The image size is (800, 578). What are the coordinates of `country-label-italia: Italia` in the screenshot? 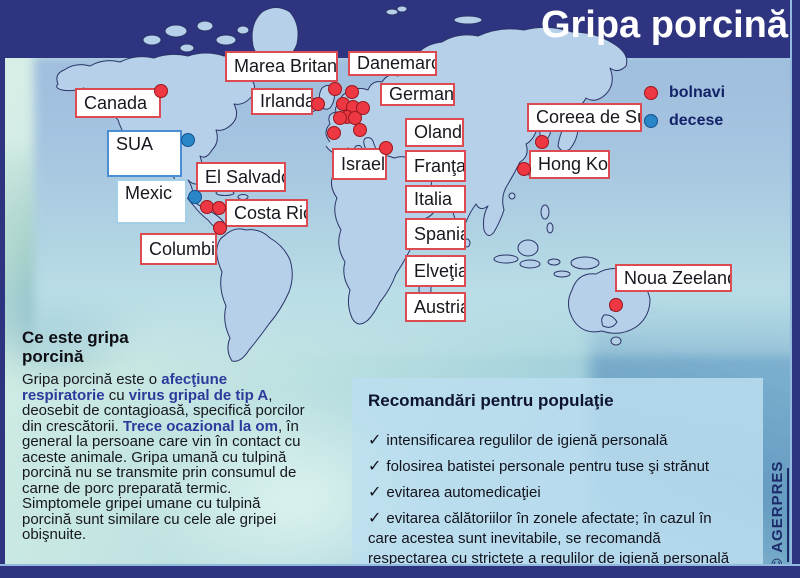 It's located at (435, 199).